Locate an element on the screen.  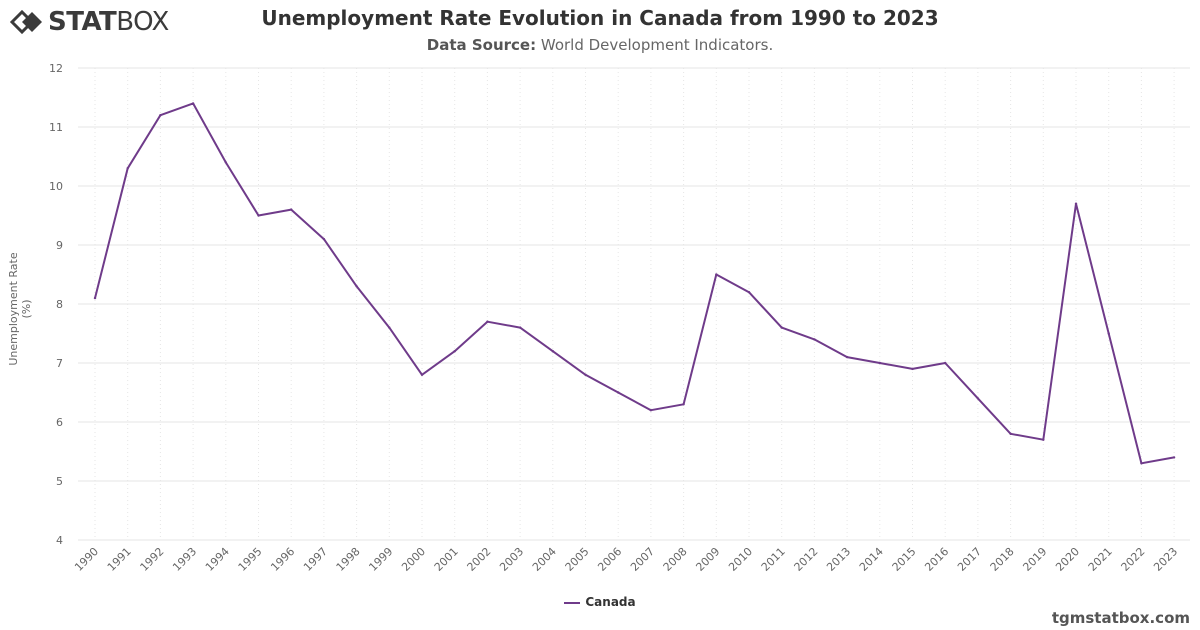
x-tick-label: 2015 is located at coordinates (904, 559).